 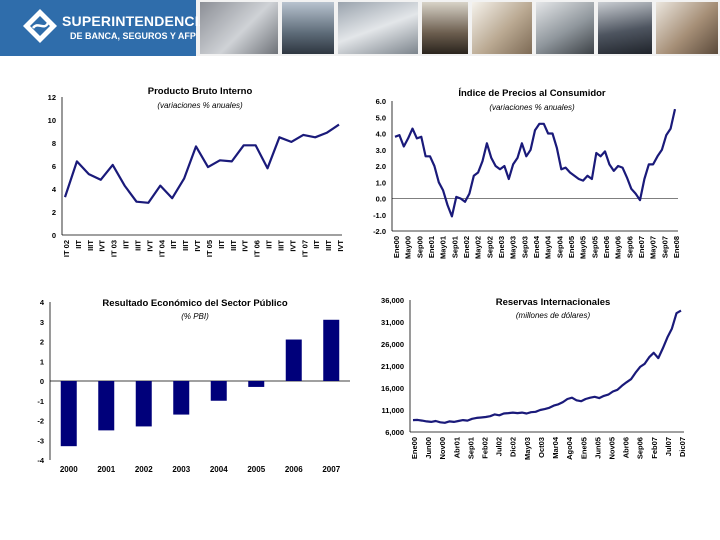 I want to click on reservas-title: Reservas Internacionales, so click(x=553, y=302).